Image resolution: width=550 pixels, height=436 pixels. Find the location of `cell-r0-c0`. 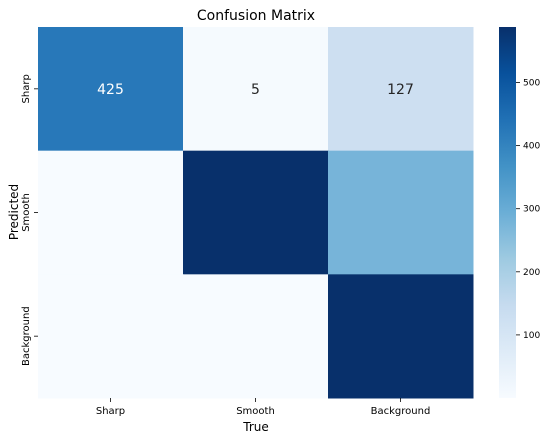

cell-r0-c0 is located at coordinates (111, 89).